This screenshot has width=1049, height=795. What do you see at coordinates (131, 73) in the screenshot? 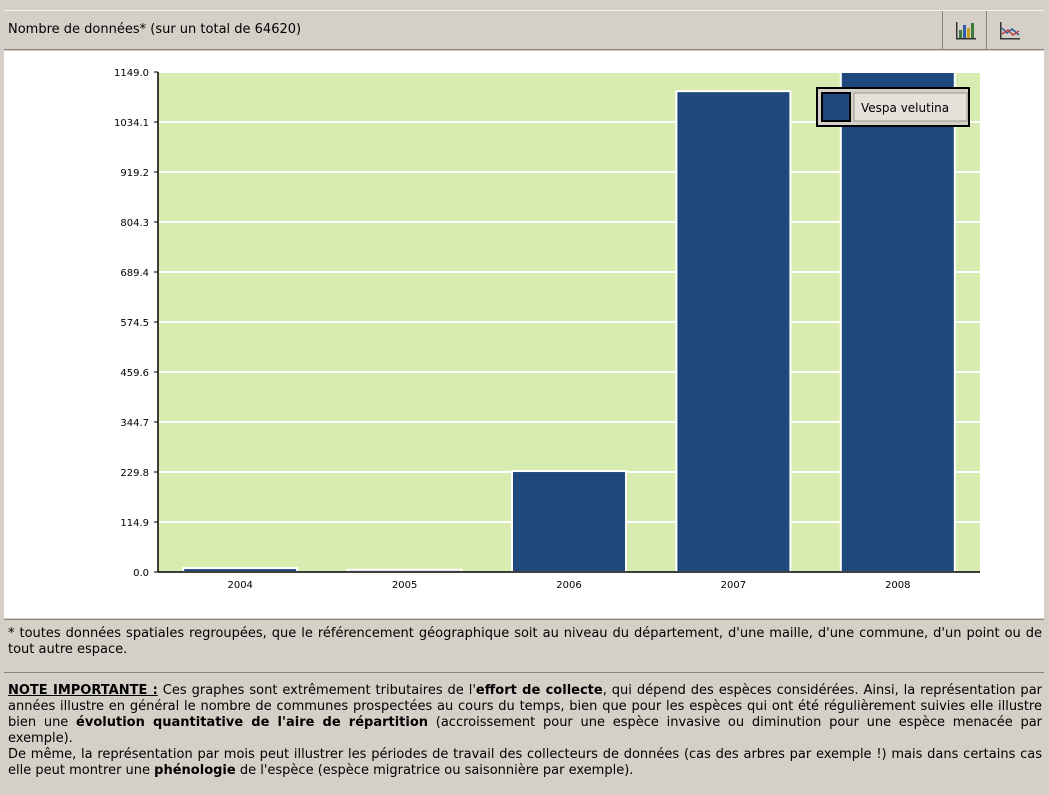
I see `y-tick-label: 1149.0` at bounding box center [131, 73].